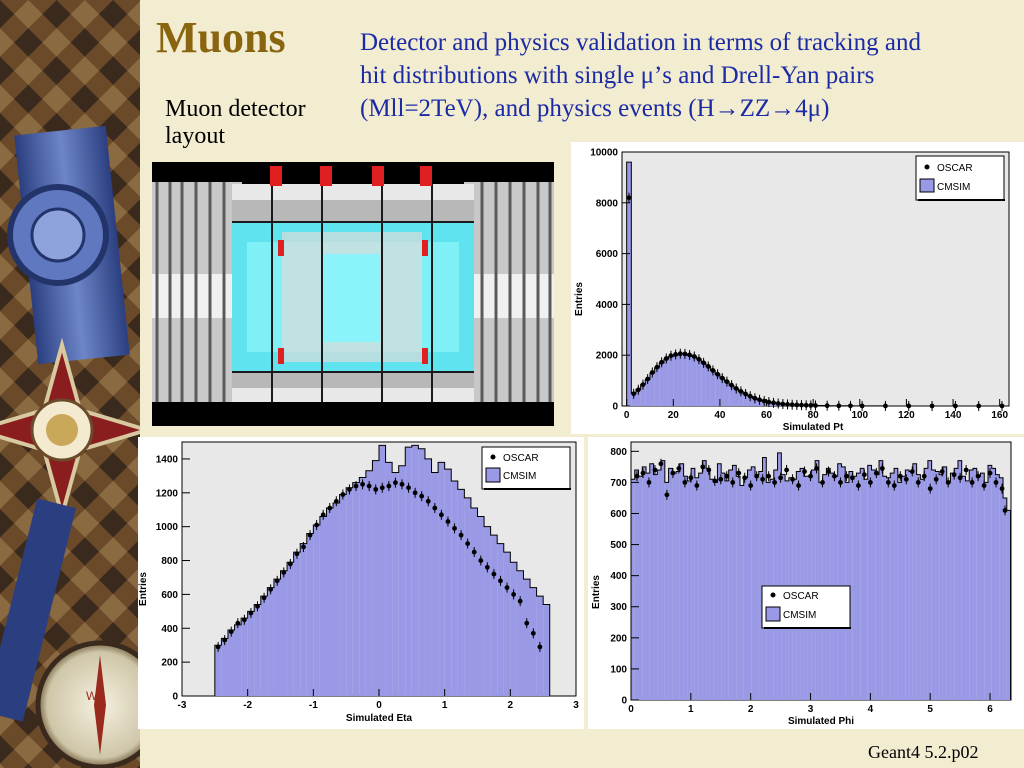  I want to click on histogram-outline-cmsim, so click(382, 570).